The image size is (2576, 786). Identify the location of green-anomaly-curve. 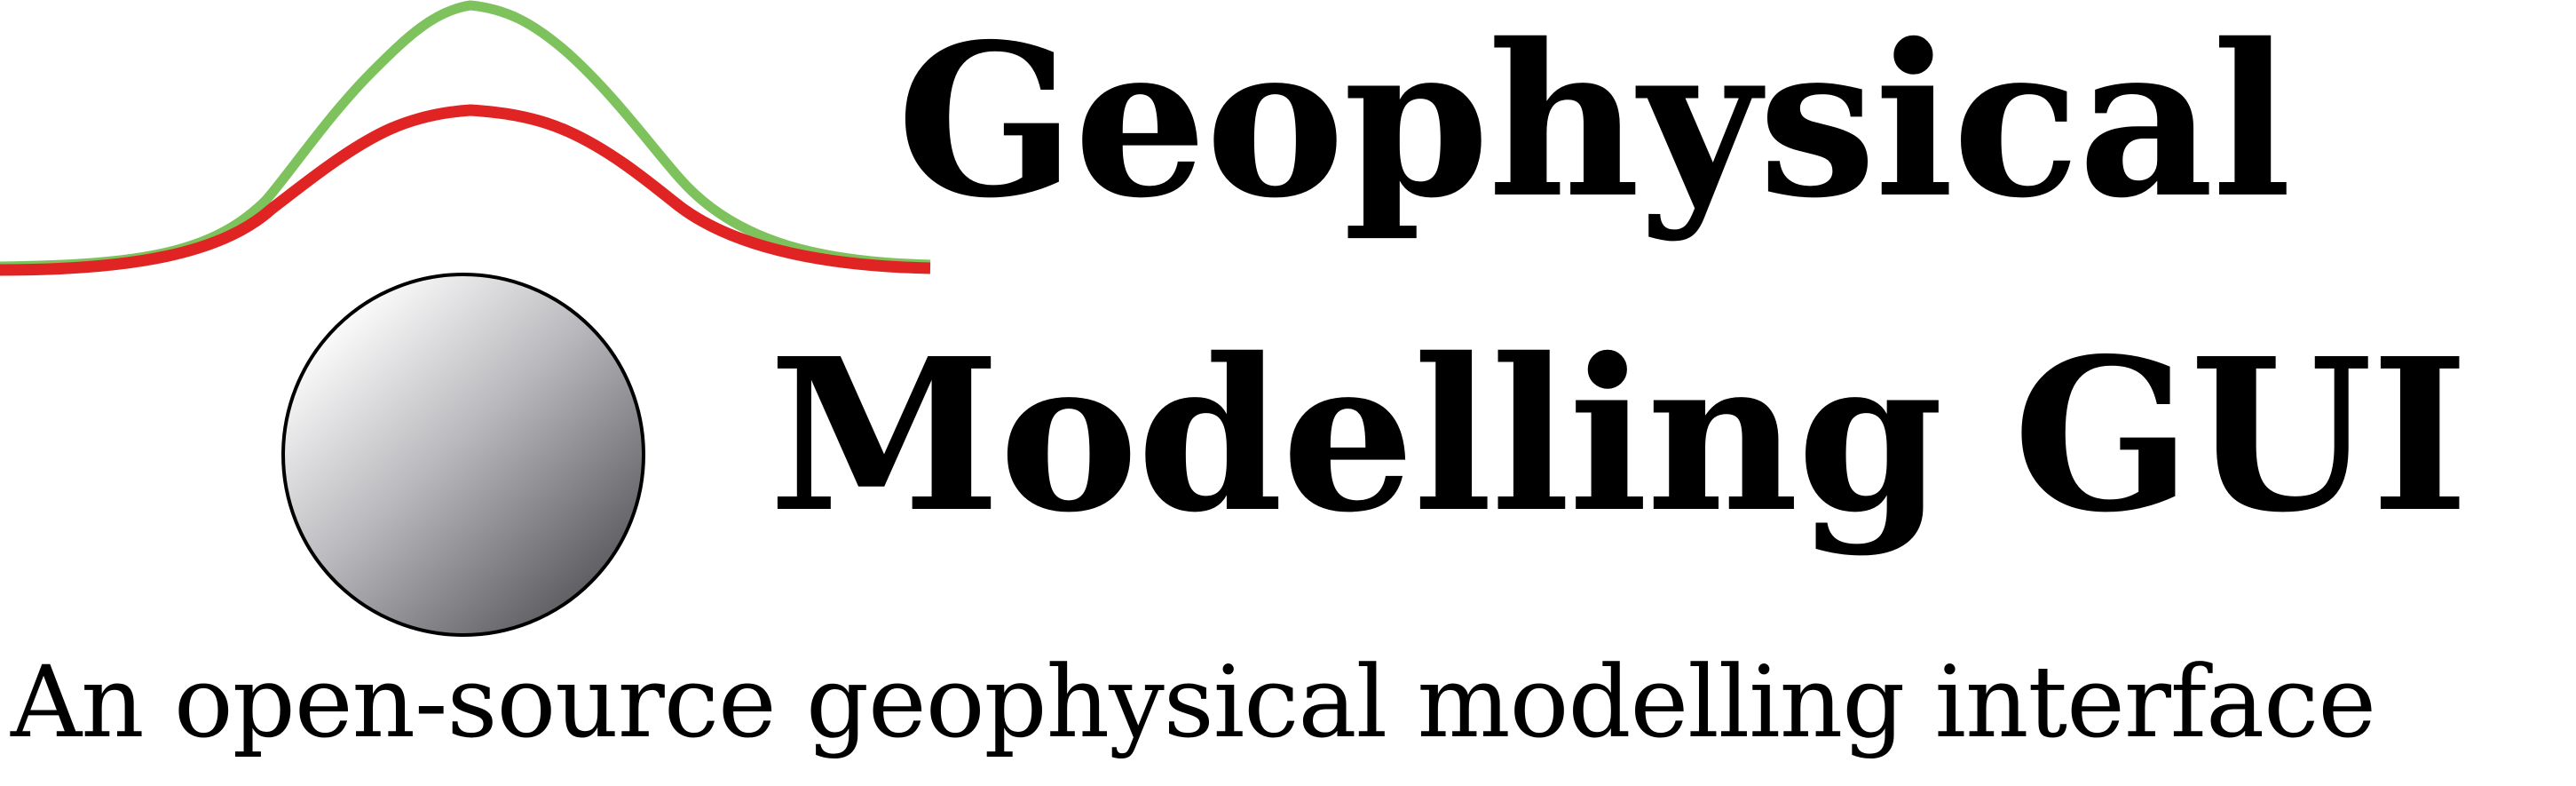
(465, 136).